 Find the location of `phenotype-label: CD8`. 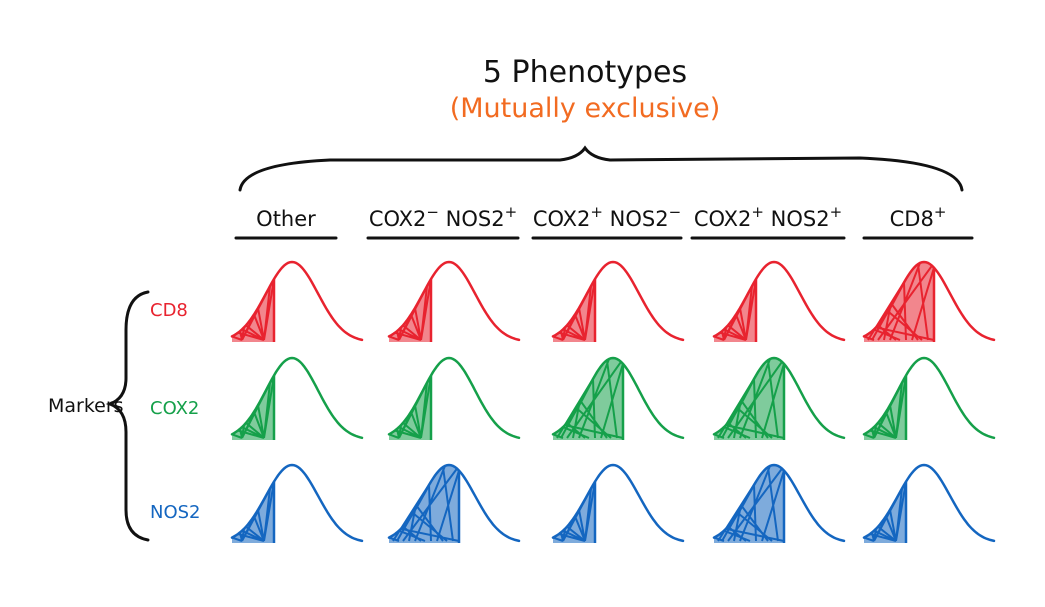

phenotype-label: CD8 is located at coordinates (912, 219).